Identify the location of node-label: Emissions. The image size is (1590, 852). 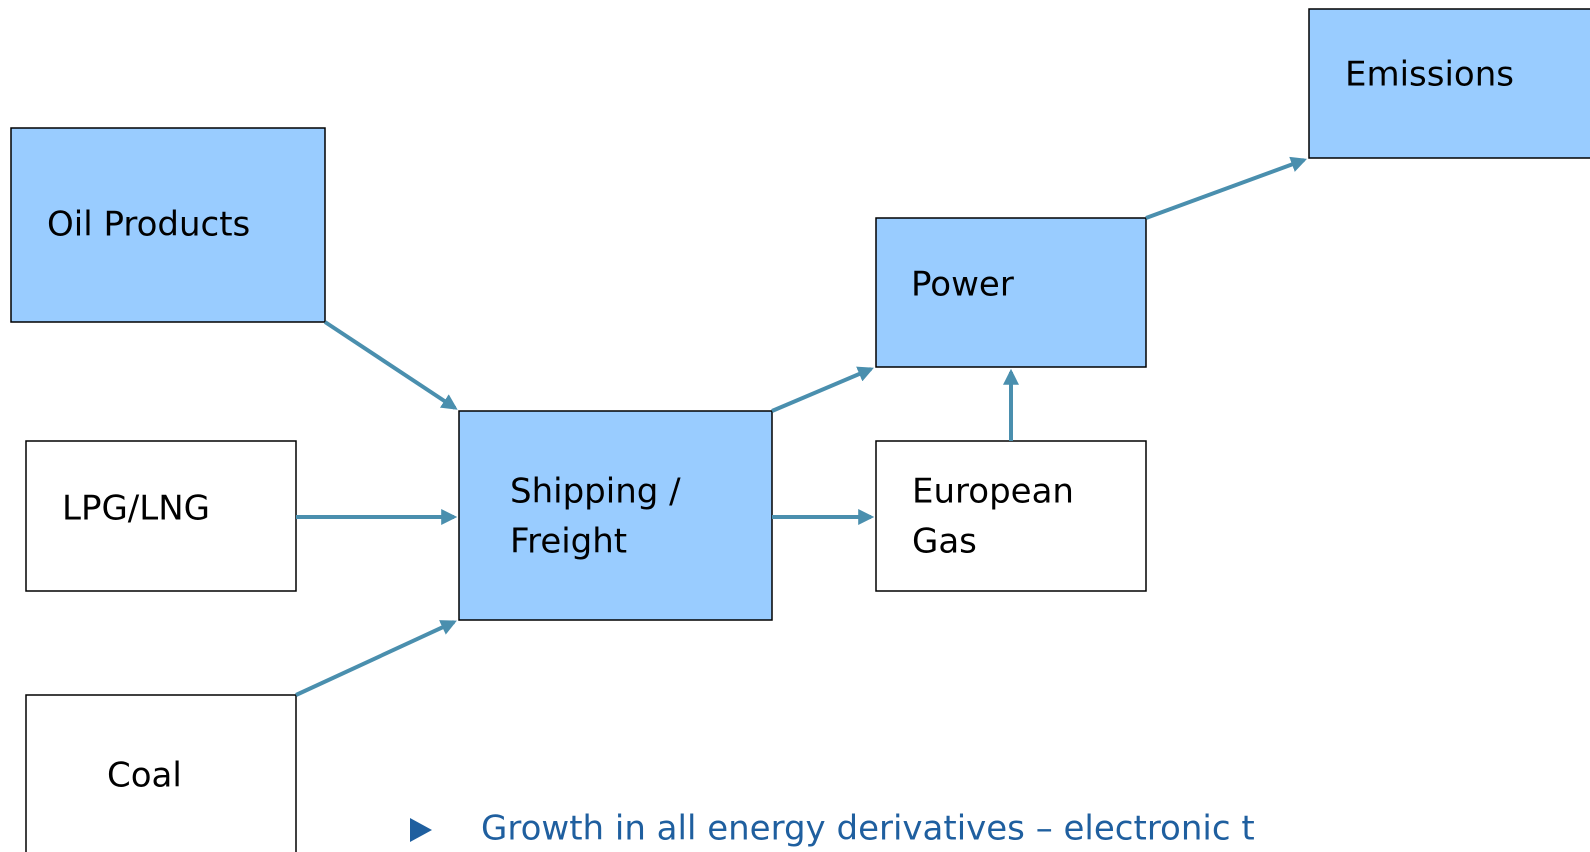
(1429, 75).